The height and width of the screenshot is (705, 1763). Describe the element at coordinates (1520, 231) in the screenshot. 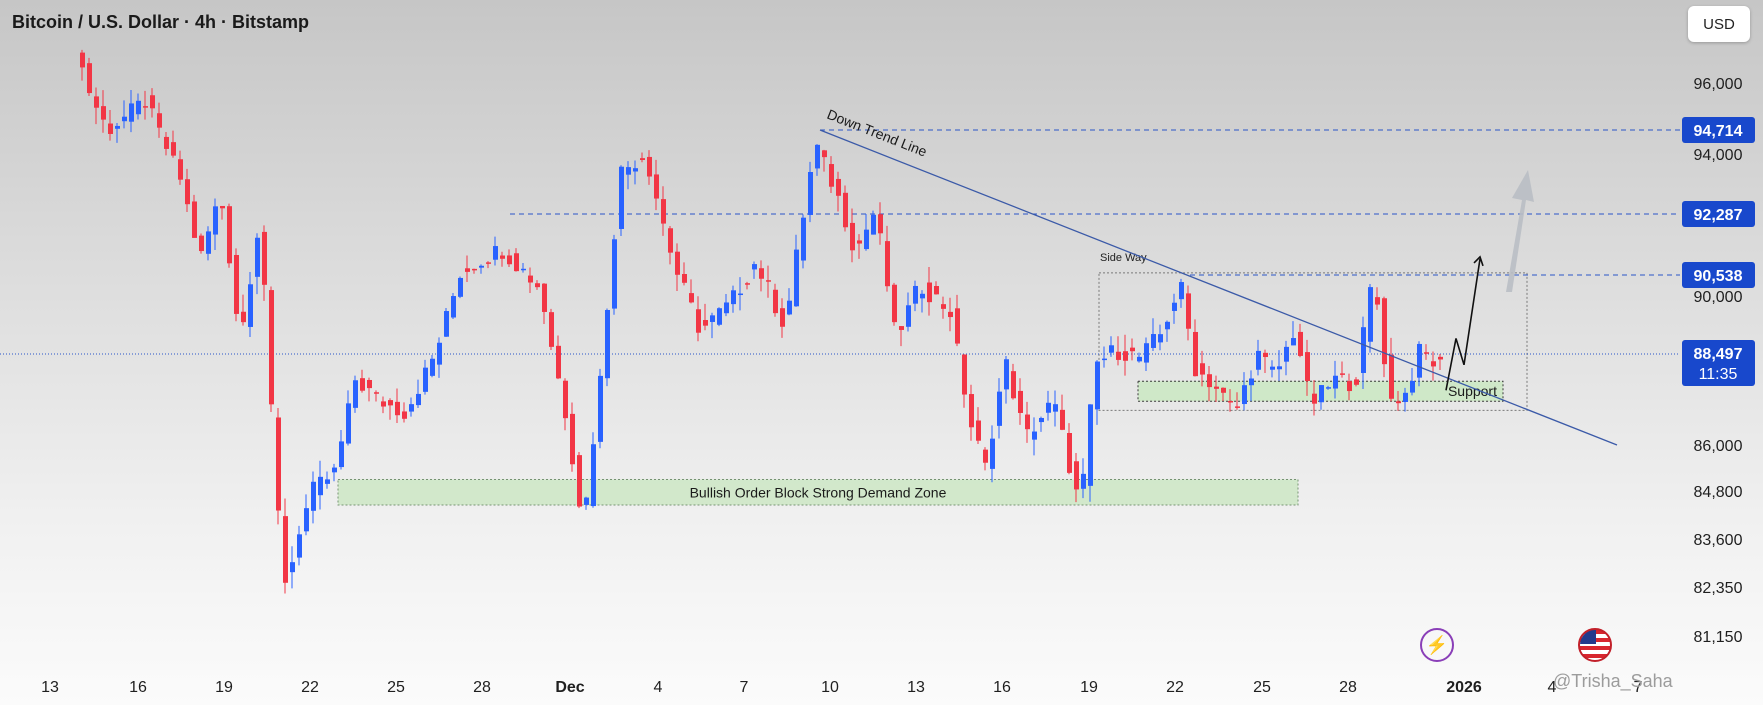

I see `target-arrow` at that location.